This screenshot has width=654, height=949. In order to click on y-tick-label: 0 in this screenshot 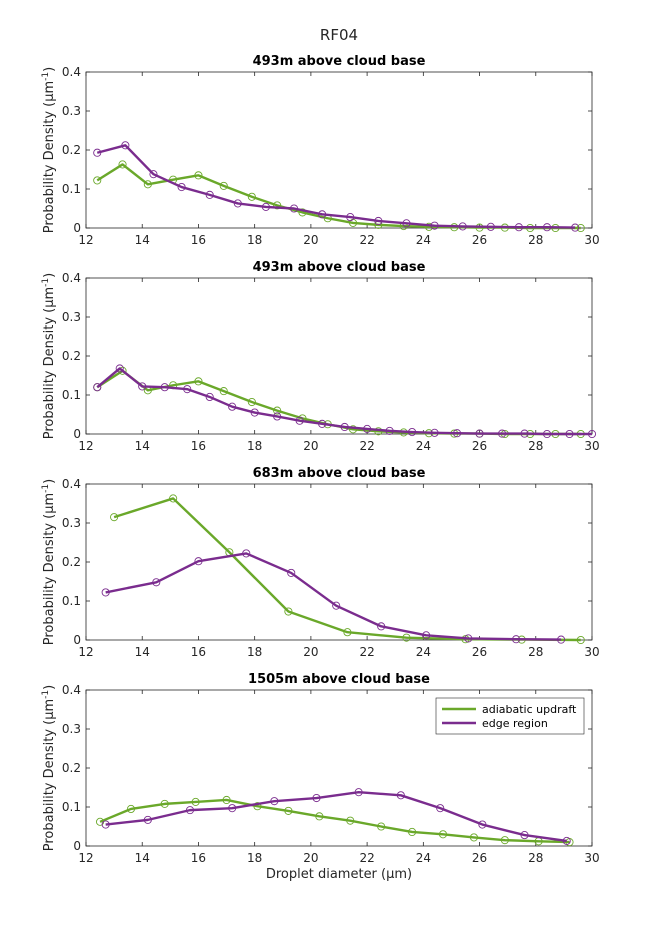, I will do `click(77, 228)`.